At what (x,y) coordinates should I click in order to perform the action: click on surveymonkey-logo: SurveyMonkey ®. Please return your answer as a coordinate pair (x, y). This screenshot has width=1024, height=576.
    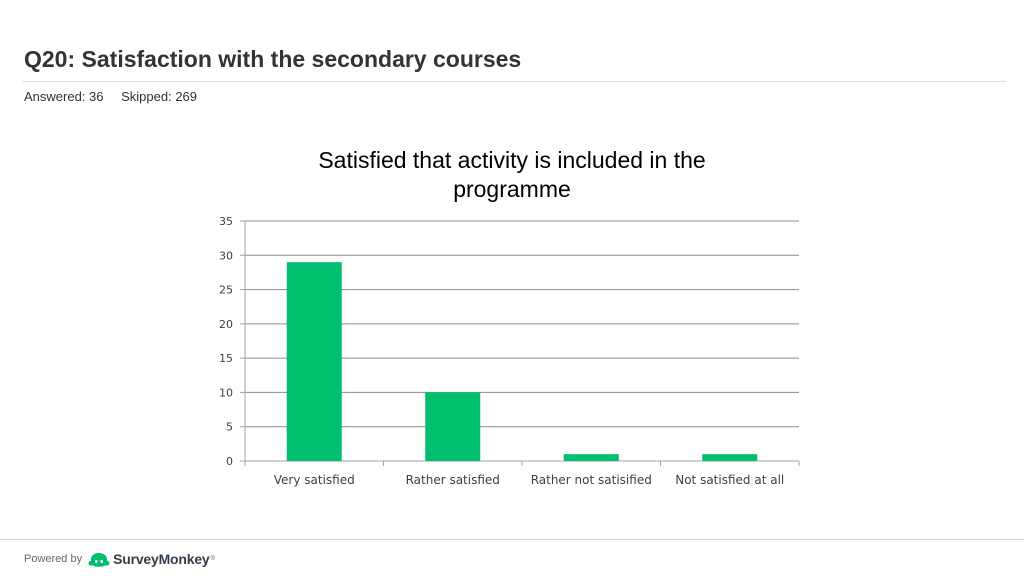
    Looking at the image, I should click on (151, 559).